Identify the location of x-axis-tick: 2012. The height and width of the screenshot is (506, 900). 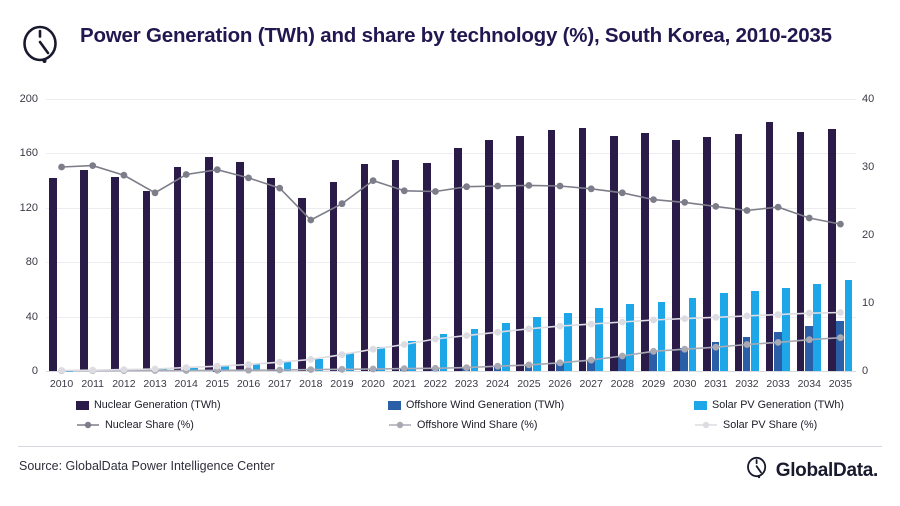
(124, 384).